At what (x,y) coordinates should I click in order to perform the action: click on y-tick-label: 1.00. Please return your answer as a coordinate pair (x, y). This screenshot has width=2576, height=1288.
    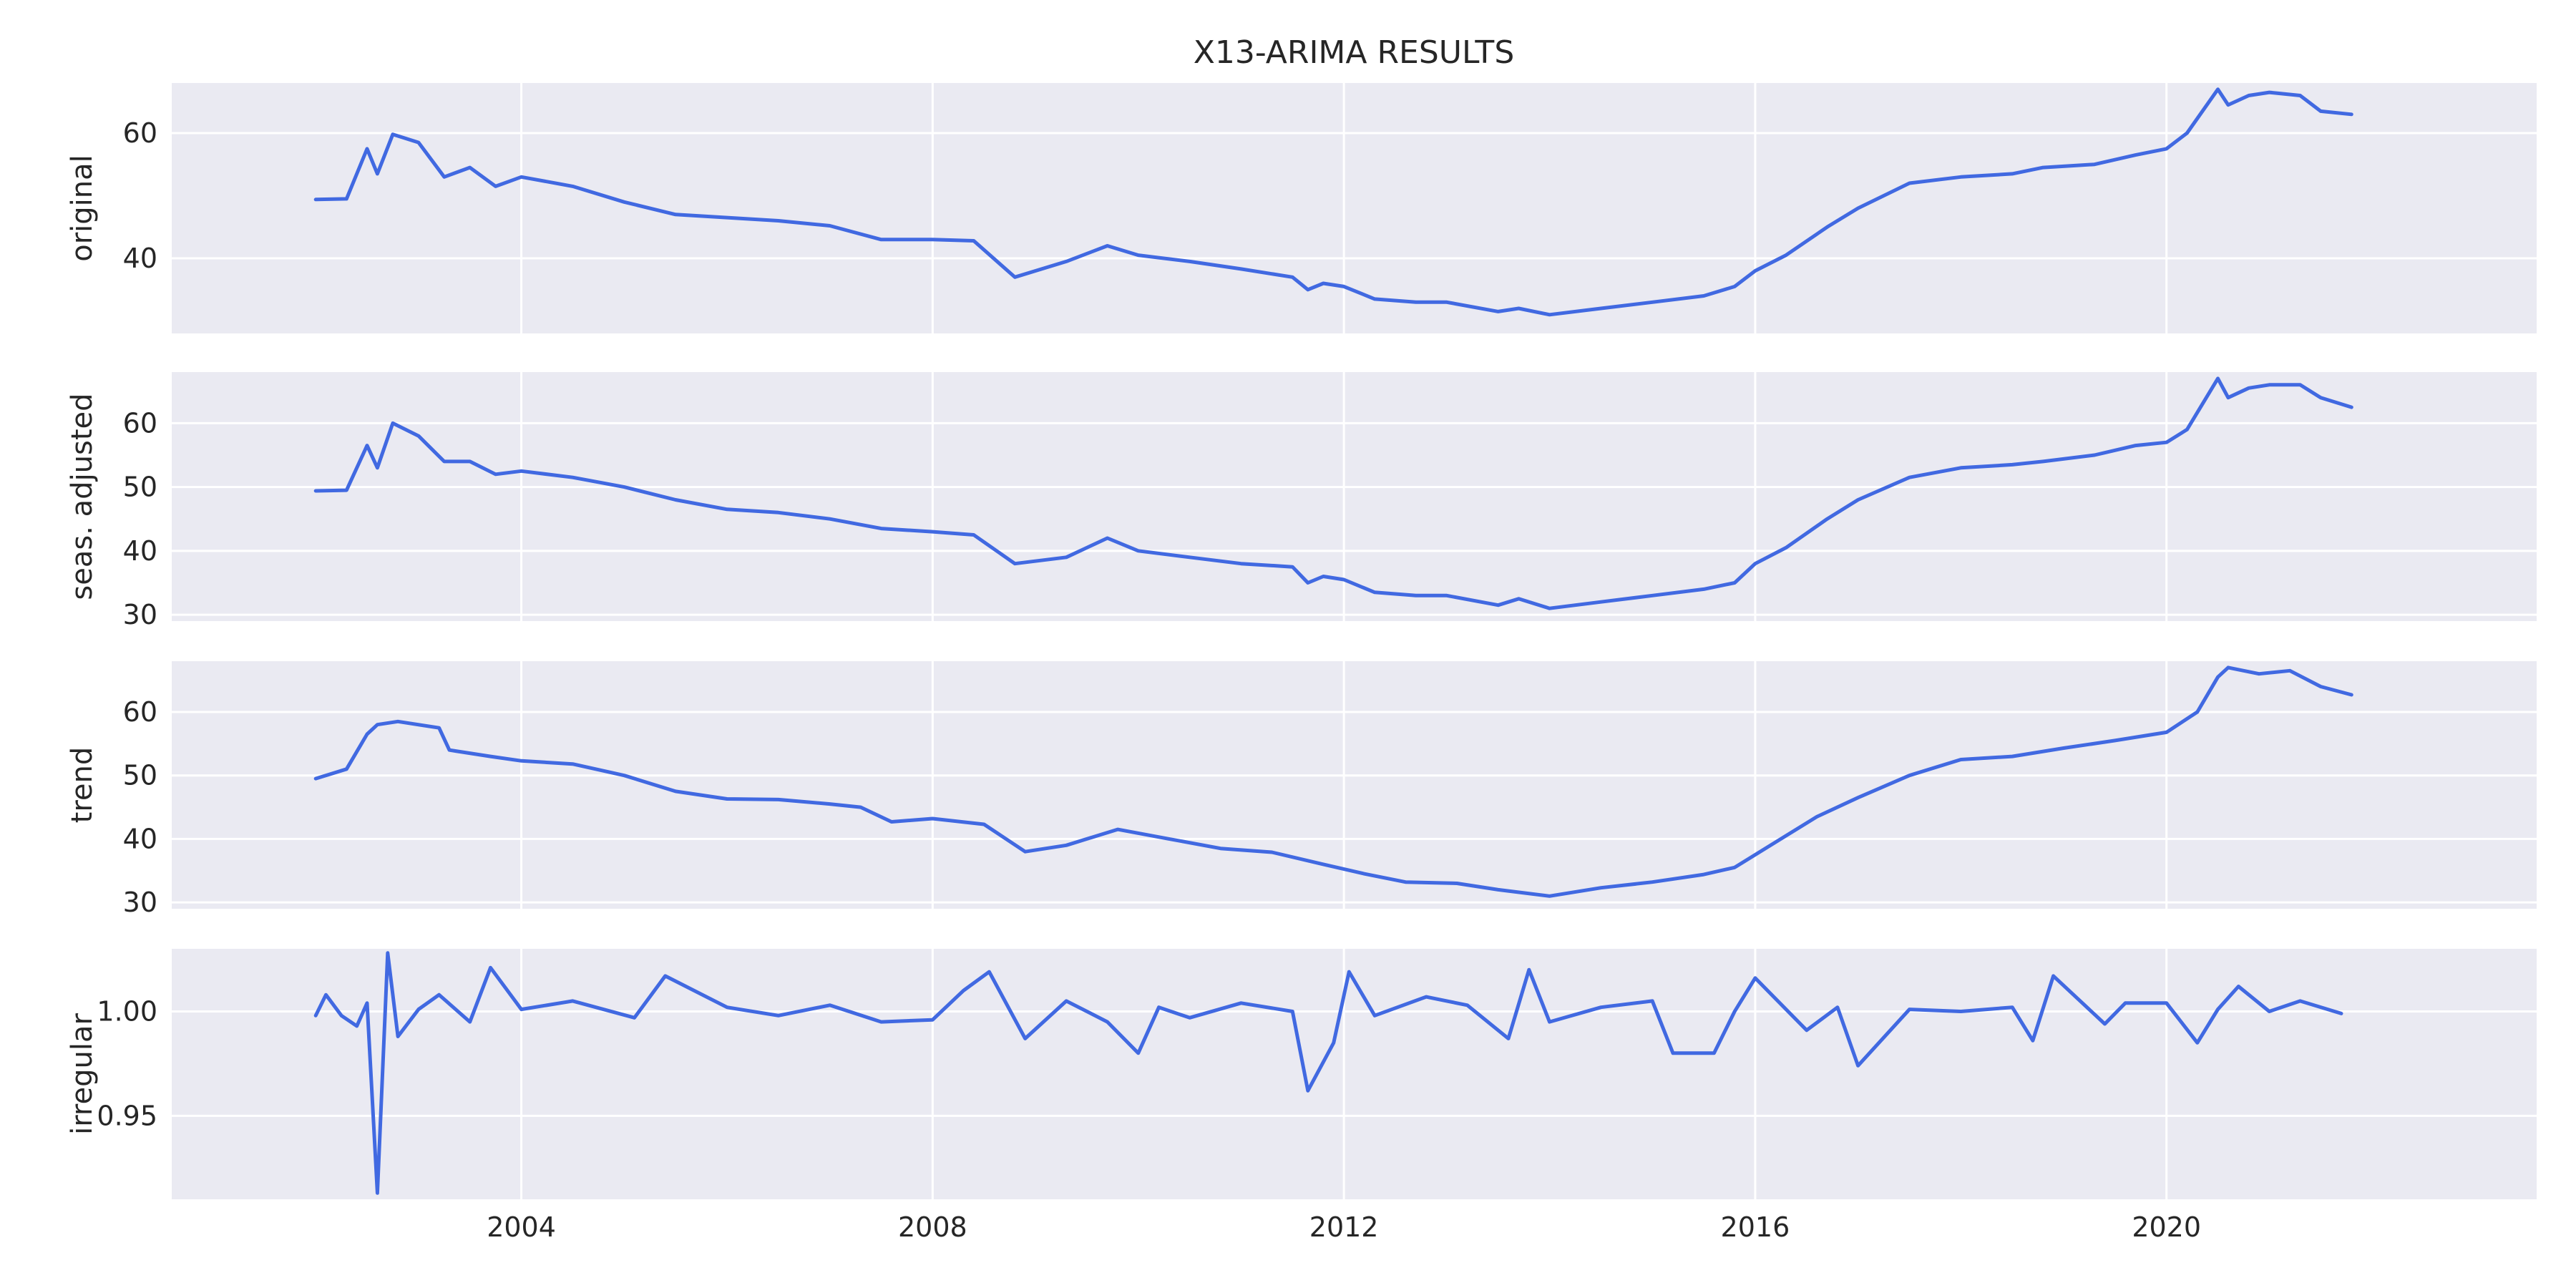
    Looking at the image, I should click on (127, 1012).